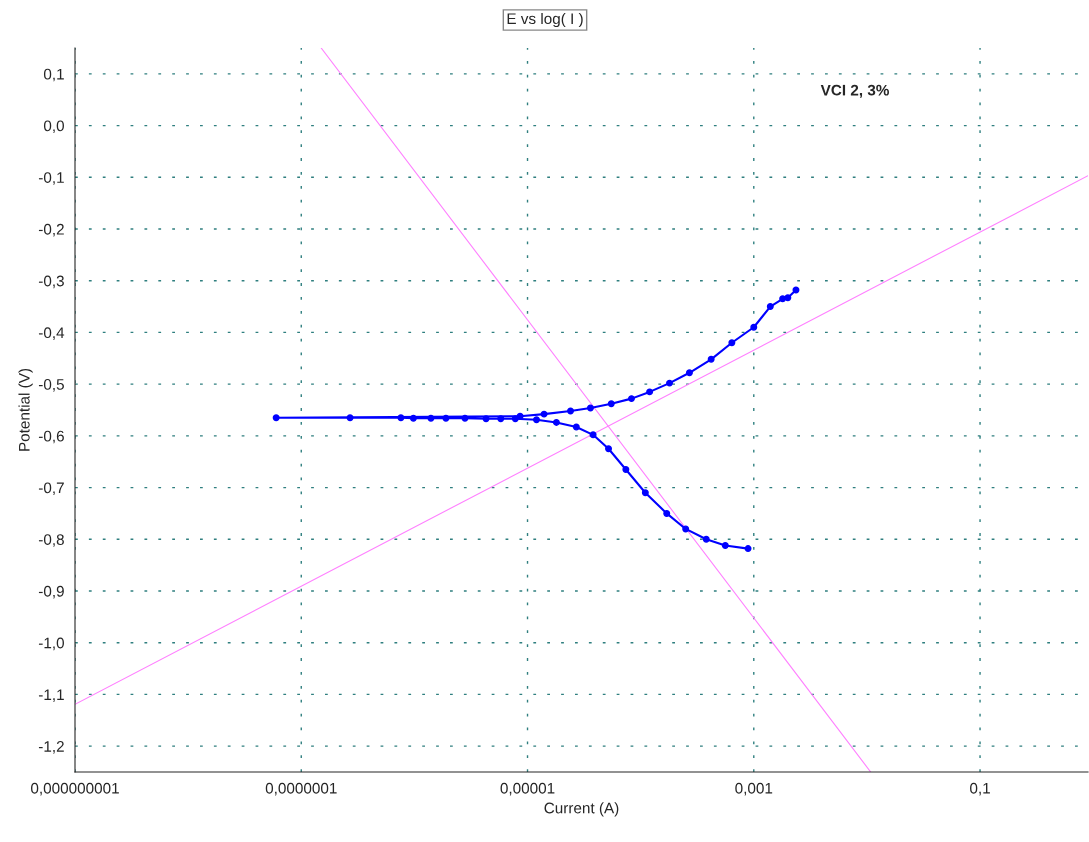 This screenshot has height=842, width=1089. Describe the element at coordinates (51, 333) in the screenshot. I see `y-tick-label: -0,4` at that location.